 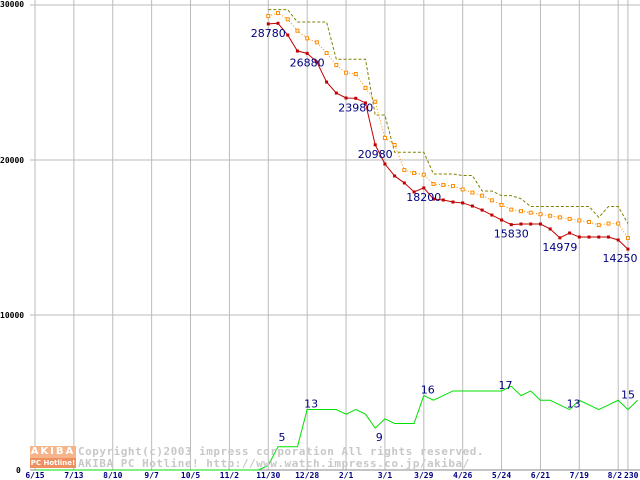 I want to click on logo-top: AKIBA, so click(x=53, y=451).